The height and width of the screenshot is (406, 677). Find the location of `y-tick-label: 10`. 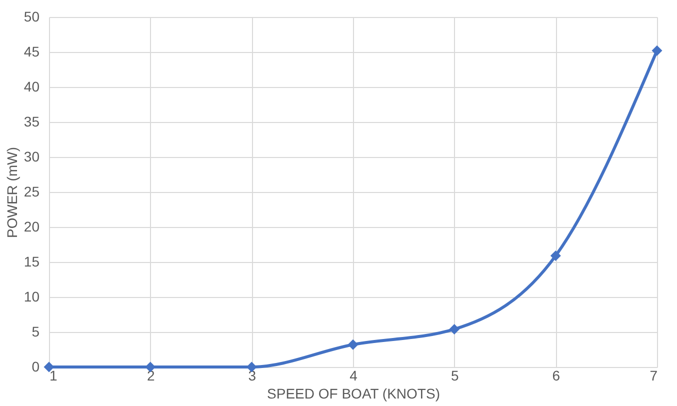

y-tick-label: 10 is located at coordinates (32, 296).